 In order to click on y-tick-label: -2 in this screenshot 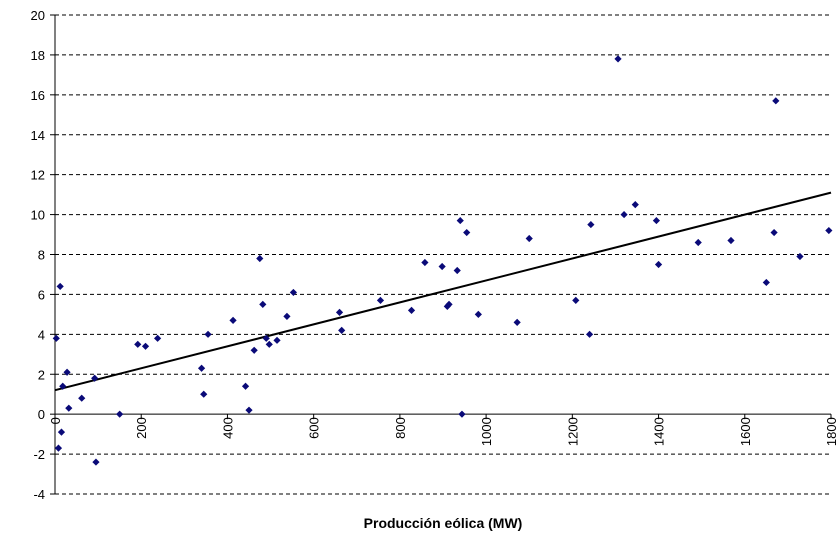, I will do `click(39, 454)`.